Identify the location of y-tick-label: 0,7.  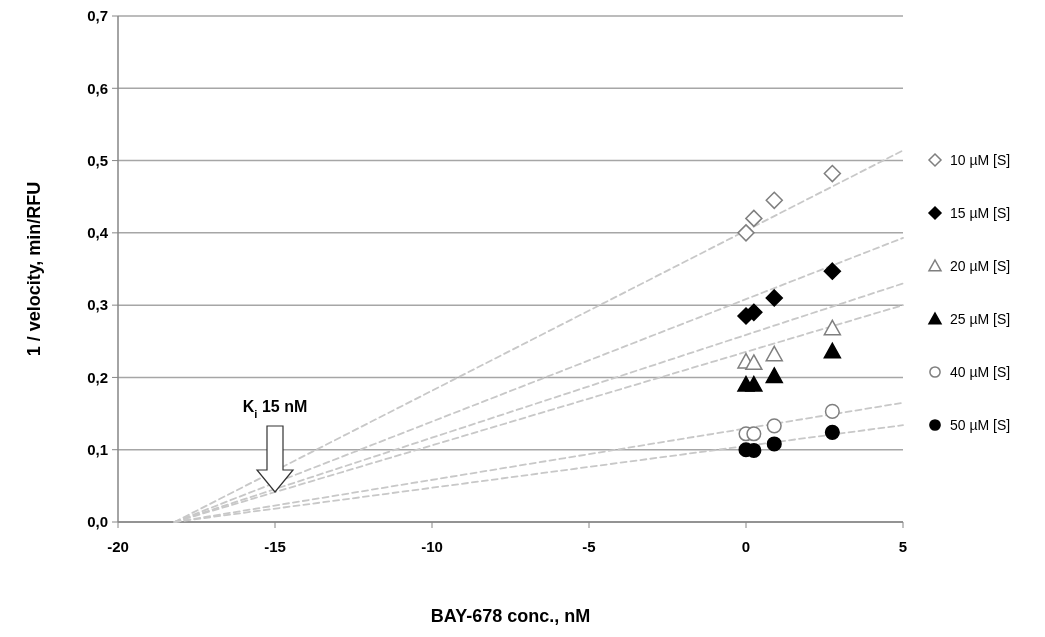
(97, 16).